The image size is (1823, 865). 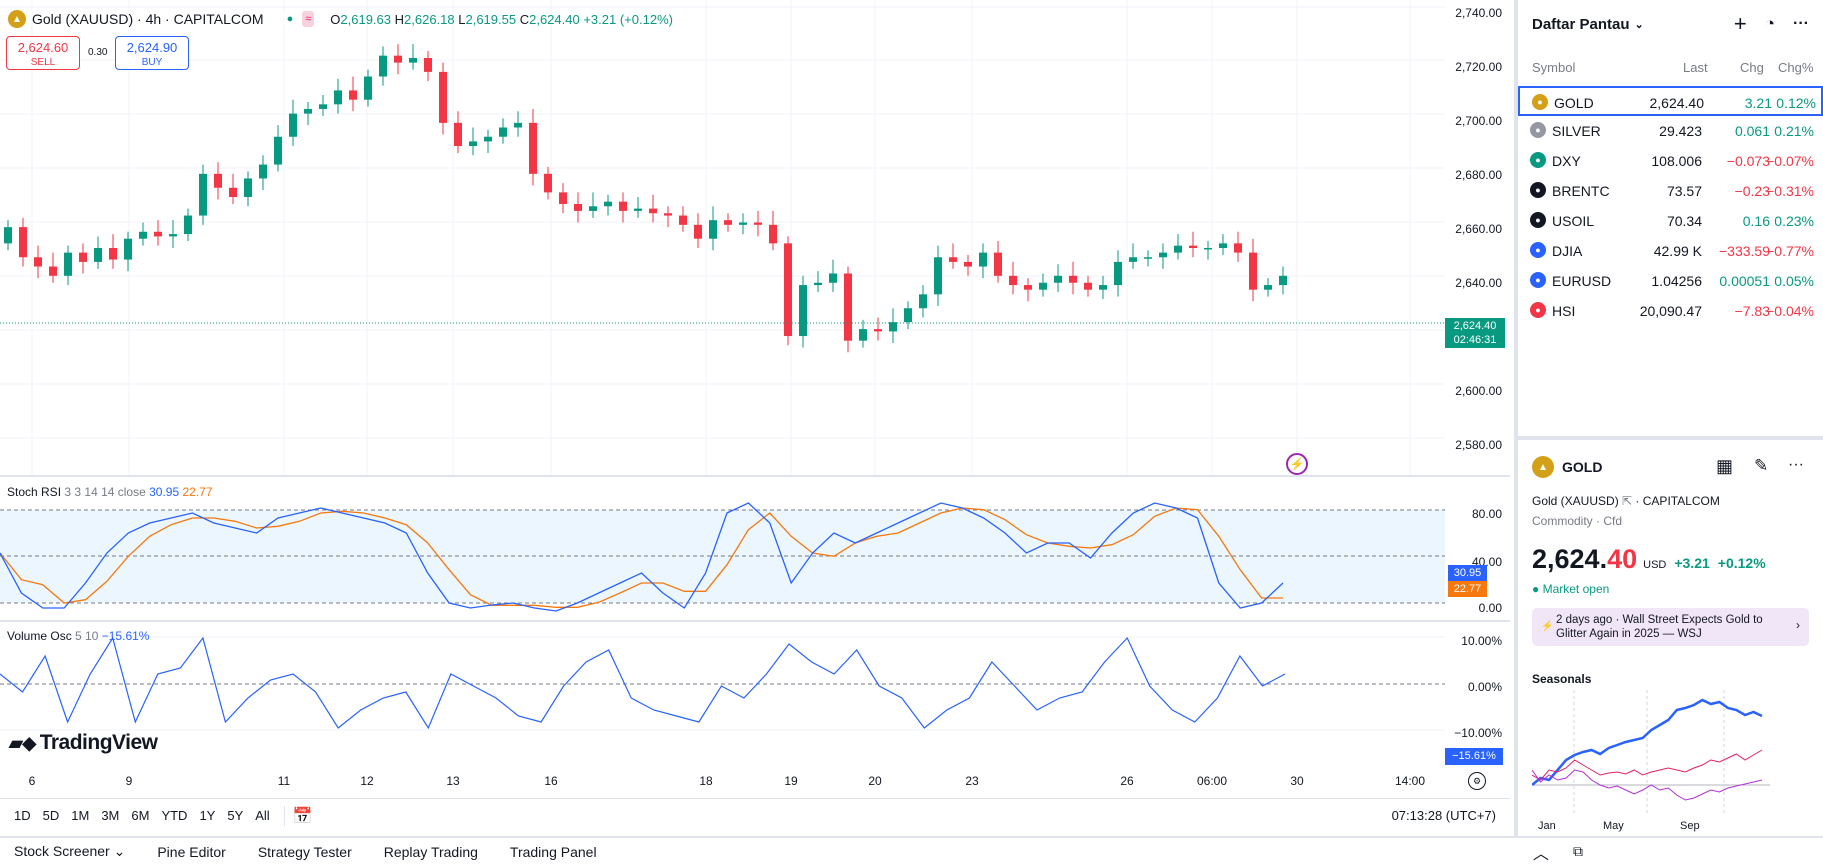 I want to click on row-symbol: BRENTC, so click(x=1581, y=191).